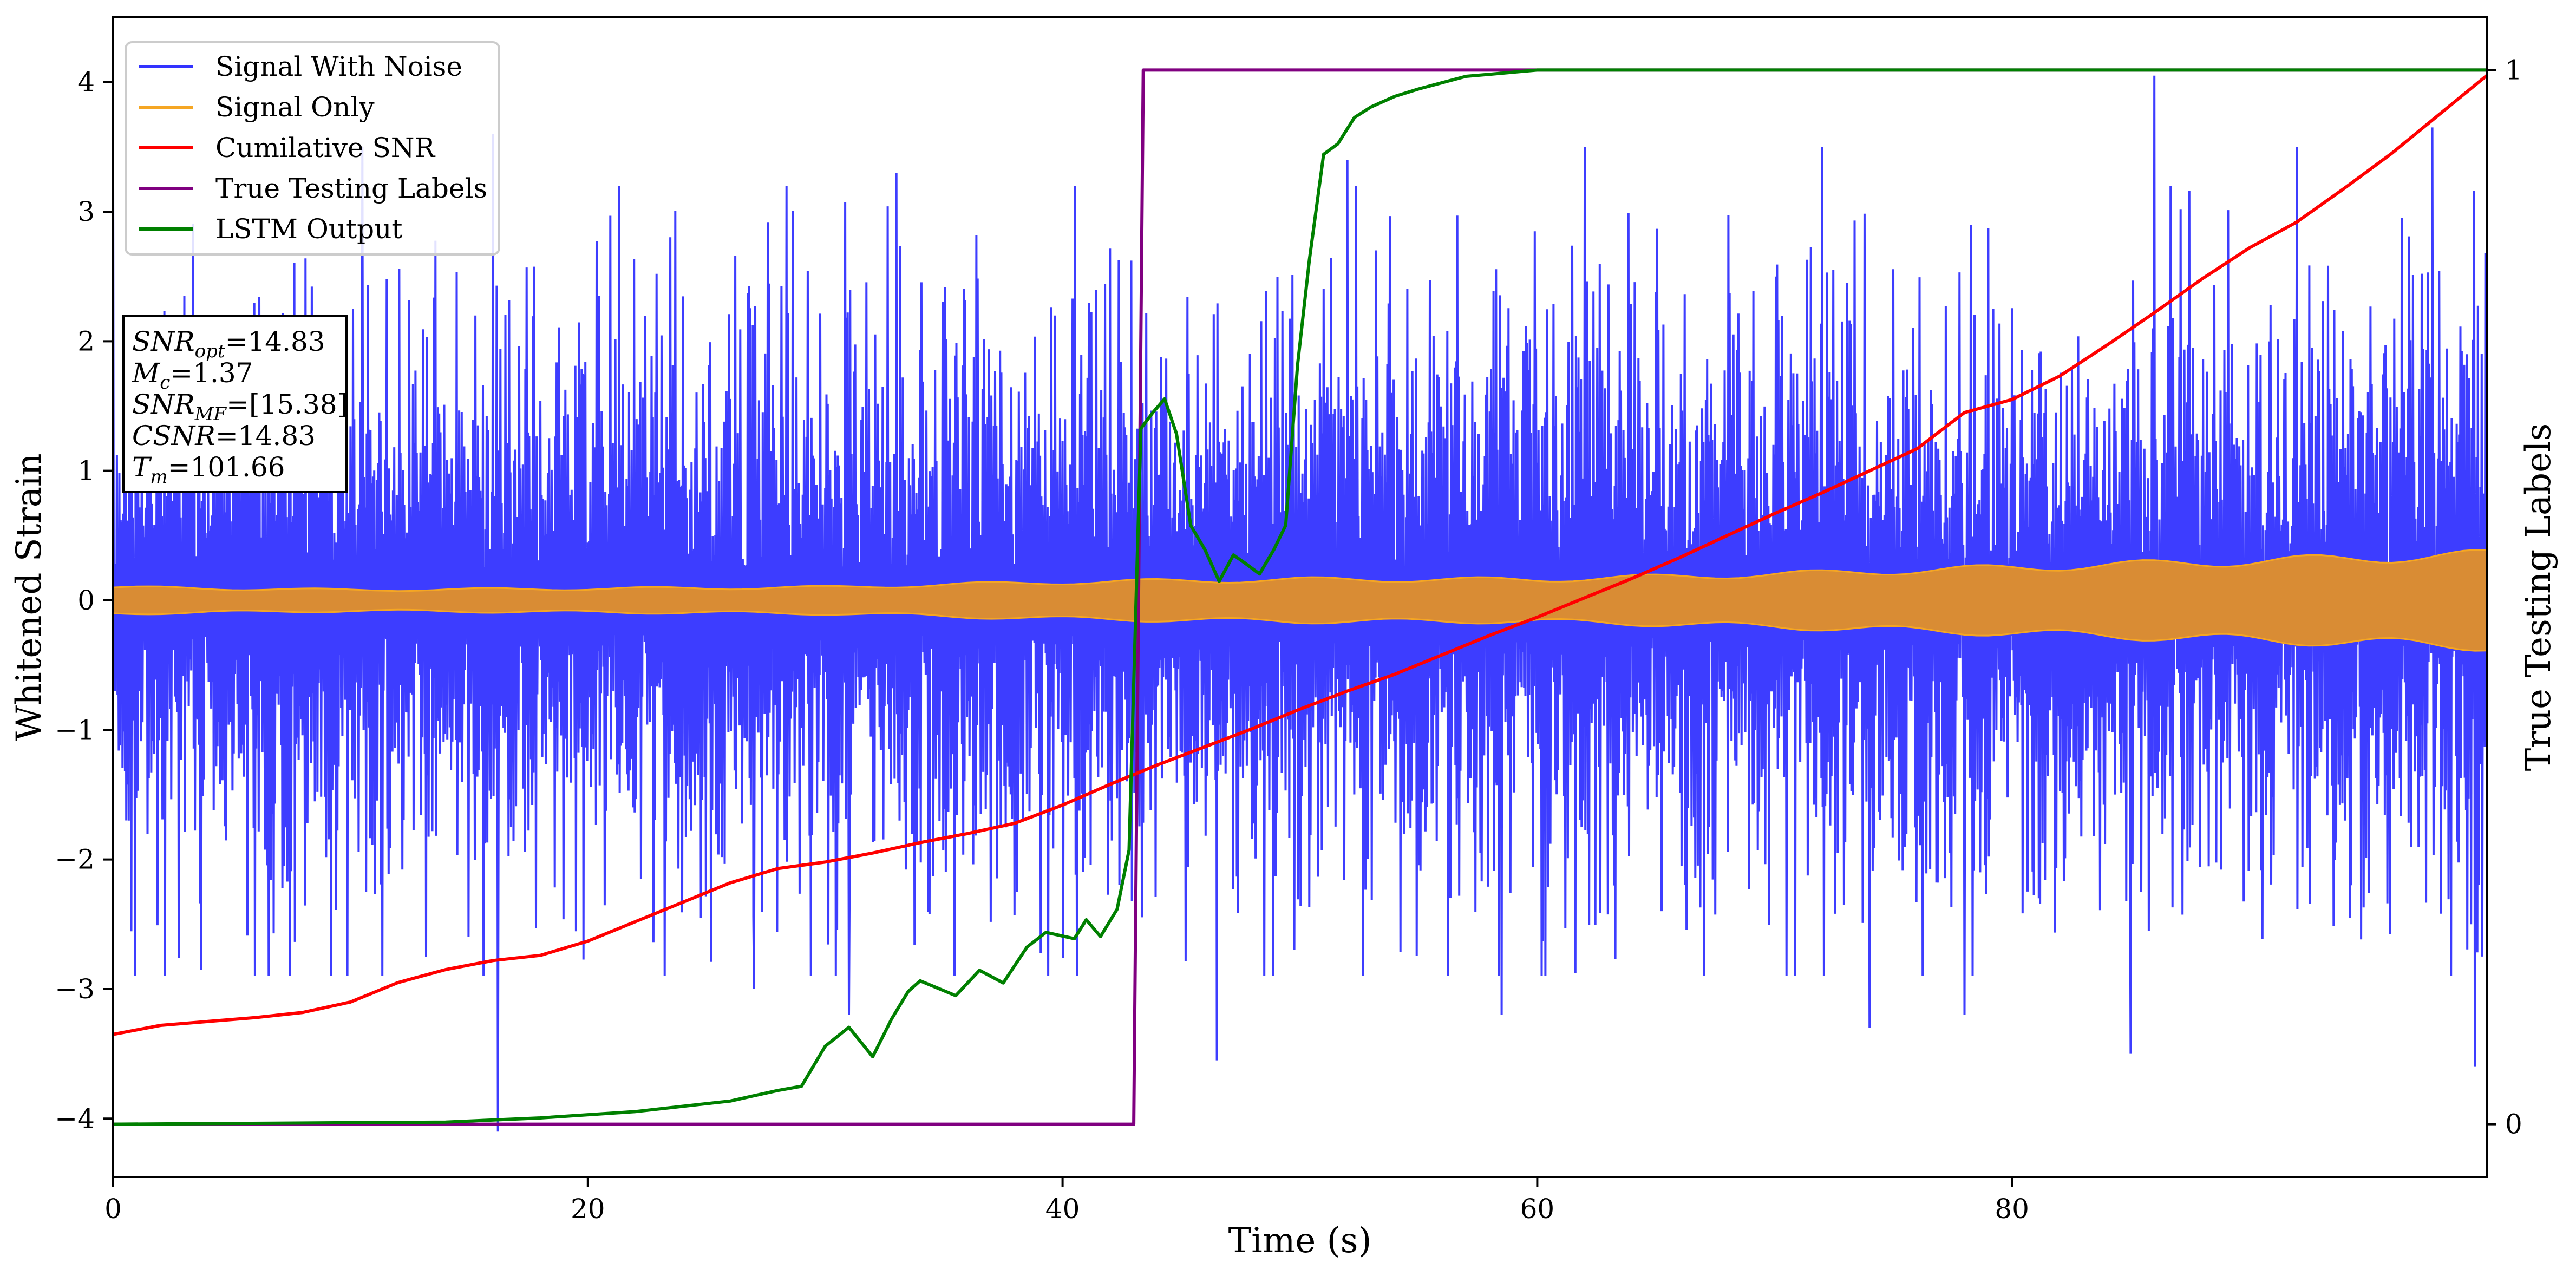 The width and height of the screenshot is (2576, 1276). What do you see at coordinates (1300, 1241) in the screenshot?
I see `x-axis-label: Time (s)` at bounding box center [1300, 1241].